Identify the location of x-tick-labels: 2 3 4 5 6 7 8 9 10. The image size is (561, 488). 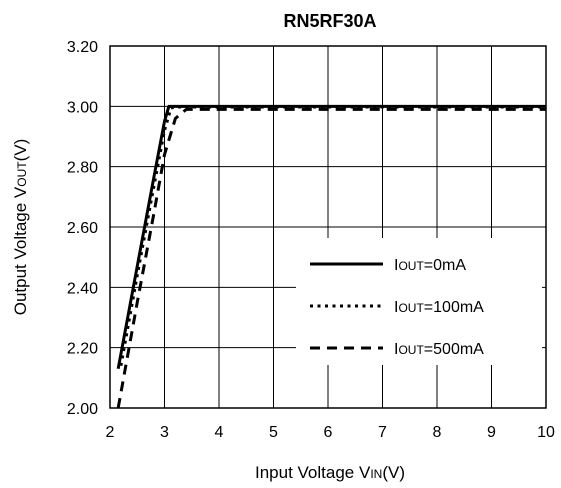
(330, 432).